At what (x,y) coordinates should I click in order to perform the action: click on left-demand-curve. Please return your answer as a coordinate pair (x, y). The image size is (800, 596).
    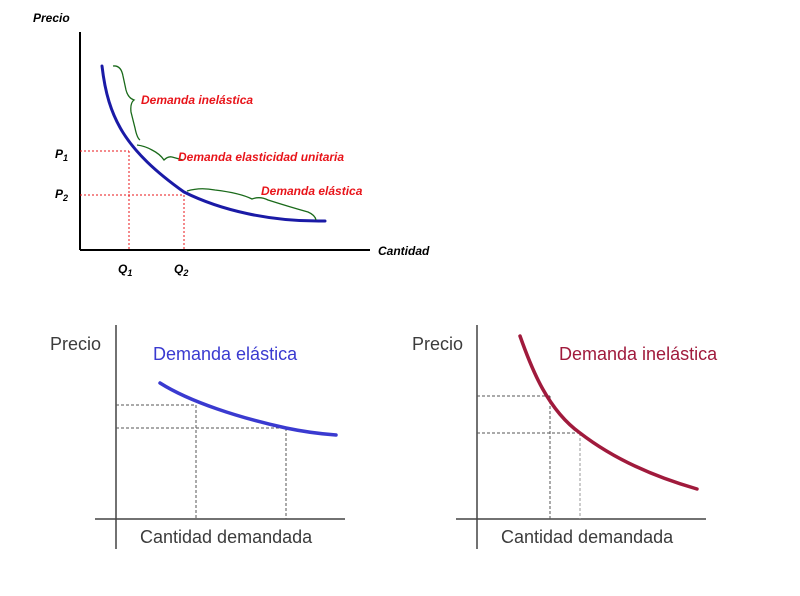
    Looking at the image, I should click on (248, 409).